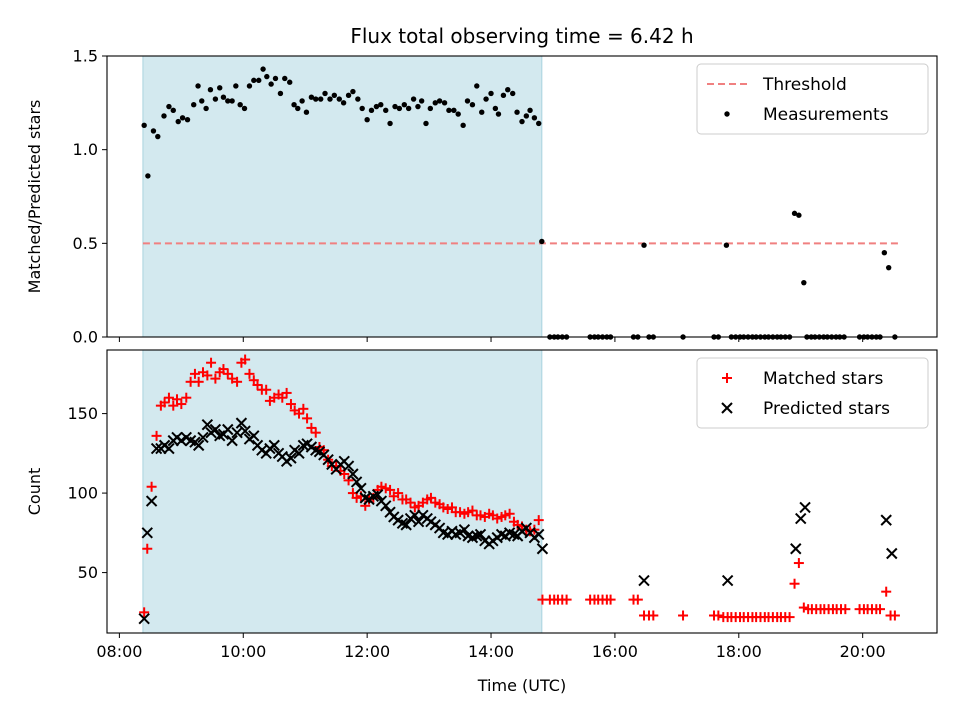 Image resolution: width=960 pixels, height=720 pixels. I want to click on legend-predicted-label: Predicted stars, so click(826, 409).